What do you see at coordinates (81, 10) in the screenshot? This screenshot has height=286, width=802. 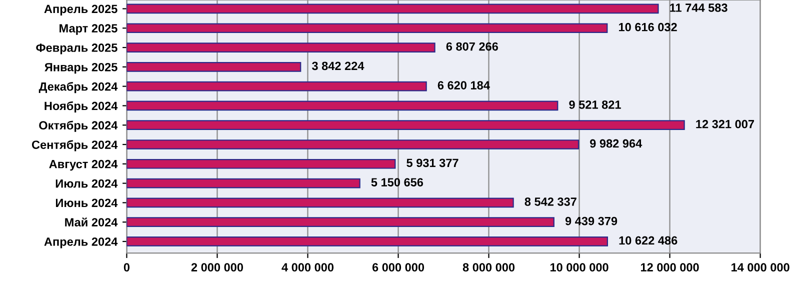 I see `y-tick-label: Апрель 2025` at bounding box center [81, 10].